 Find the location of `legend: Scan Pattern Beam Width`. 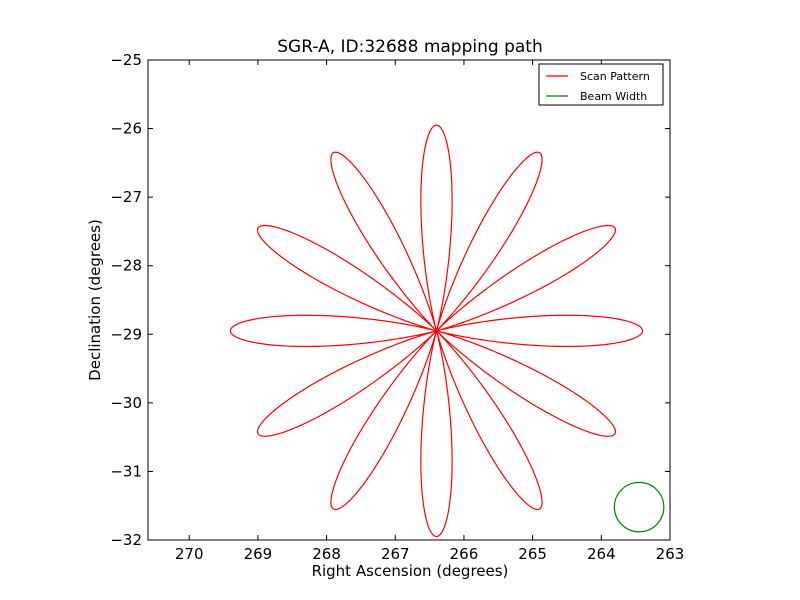

legend: Scan Pattern Beam Width is located at coordinates (601, 84).